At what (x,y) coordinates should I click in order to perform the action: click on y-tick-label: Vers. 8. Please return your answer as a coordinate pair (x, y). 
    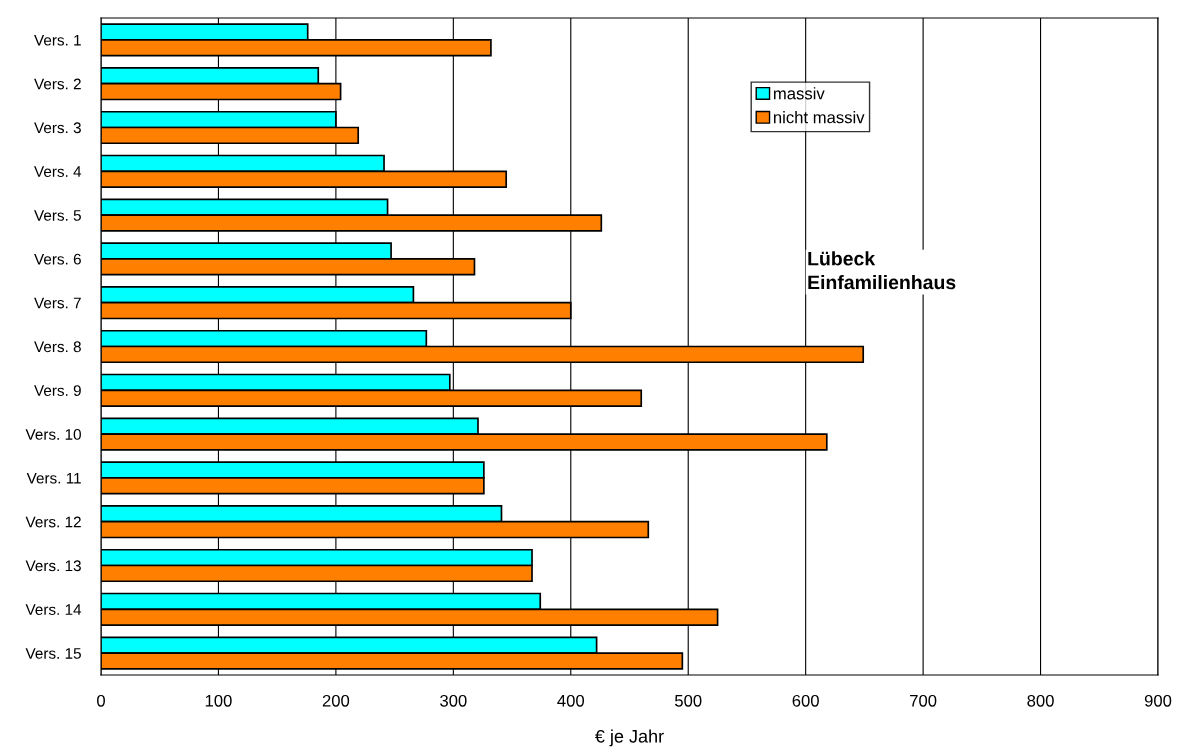
    Looking at the image, I should click on (57, 347).